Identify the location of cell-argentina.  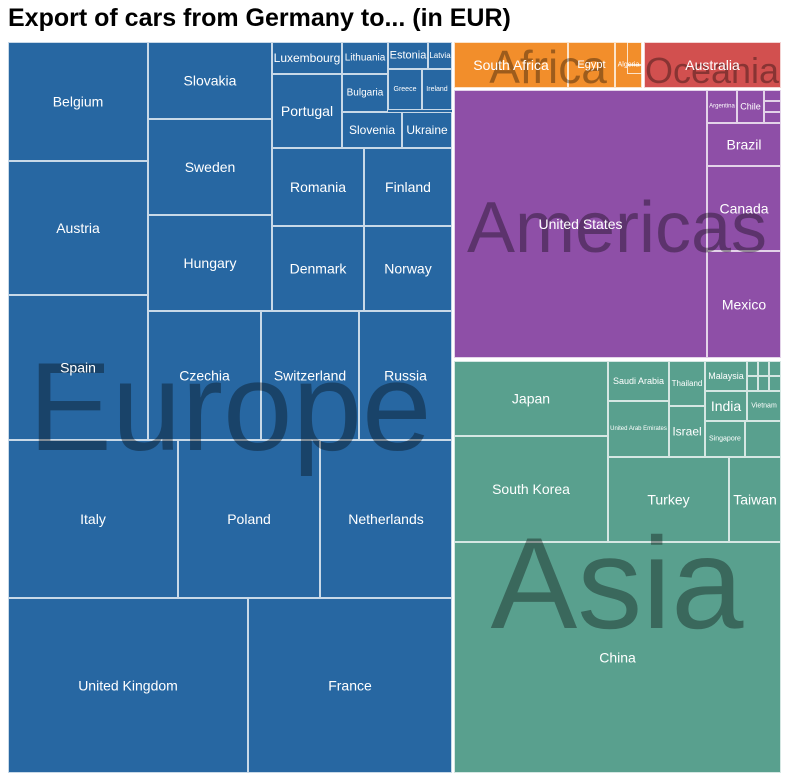
(722, 106).